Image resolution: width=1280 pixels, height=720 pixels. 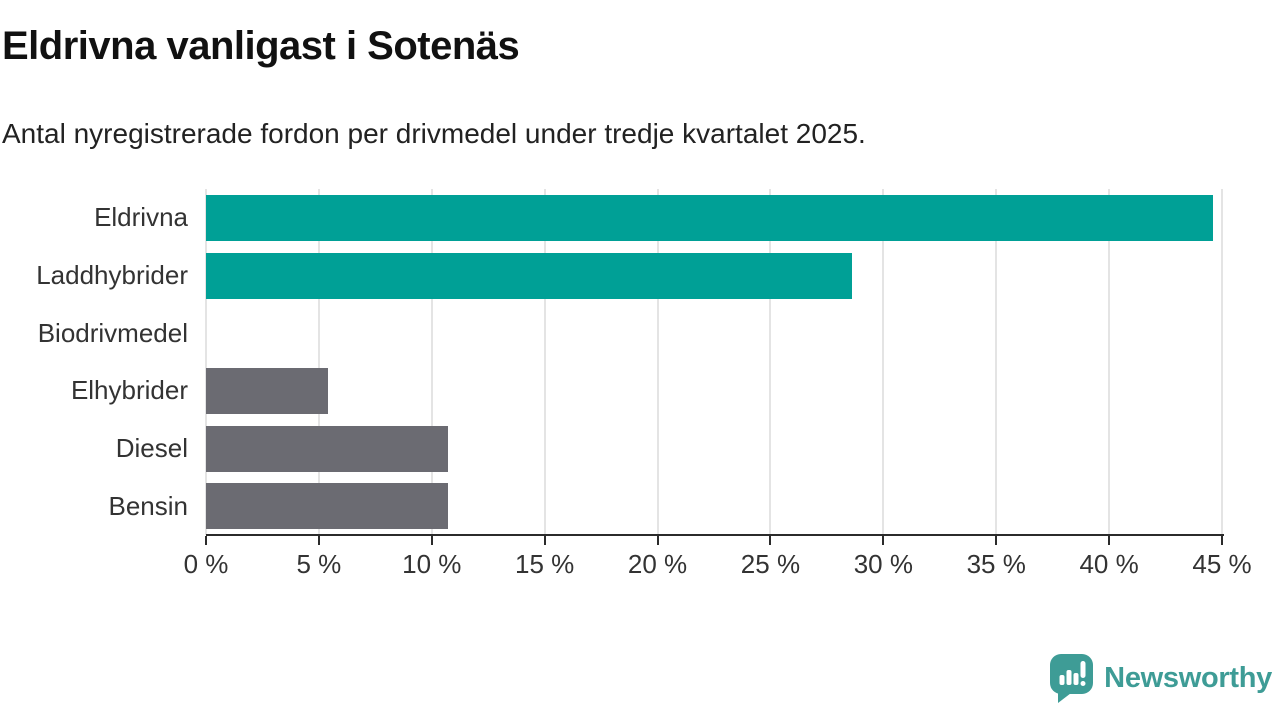 I want to click on category-label-eldrivna: Eldrivna, so click(x=141, y=217).